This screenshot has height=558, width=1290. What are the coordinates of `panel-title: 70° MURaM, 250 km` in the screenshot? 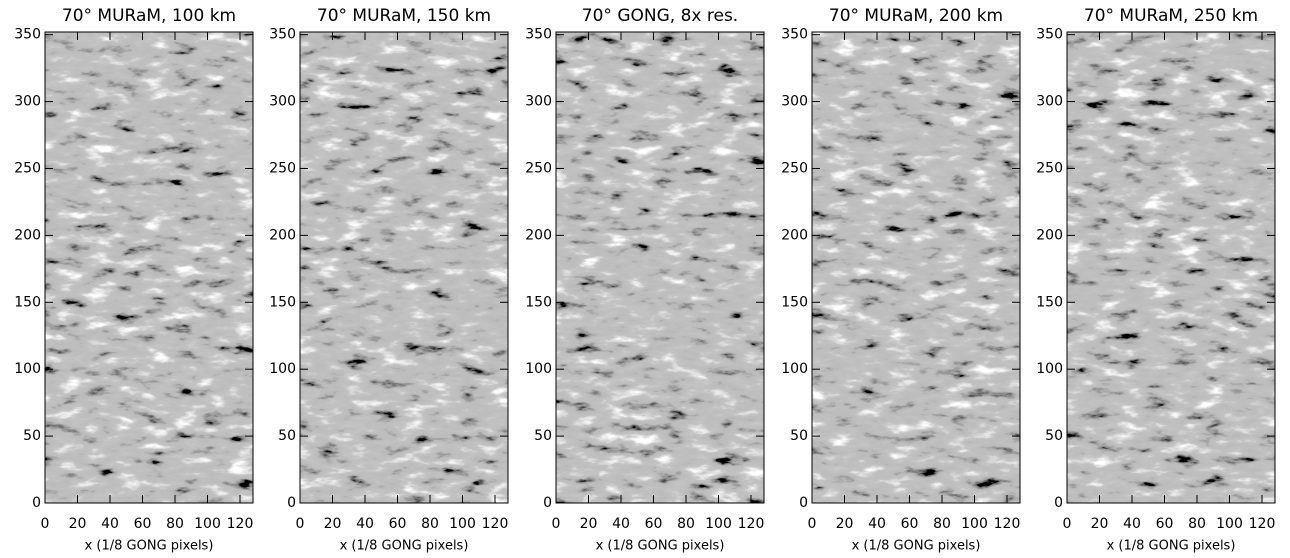 It's located at (1171, 16).